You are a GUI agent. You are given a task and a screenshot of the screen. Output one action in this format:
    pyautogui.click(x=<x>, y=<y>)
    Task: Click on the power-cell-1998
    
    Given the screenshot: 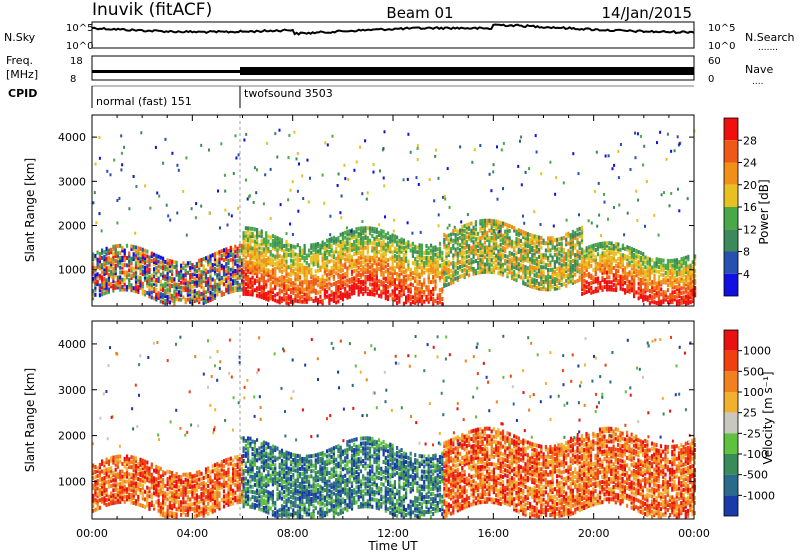 What is the action you would take?
    pyautogui.click(x=381, y=257)
    